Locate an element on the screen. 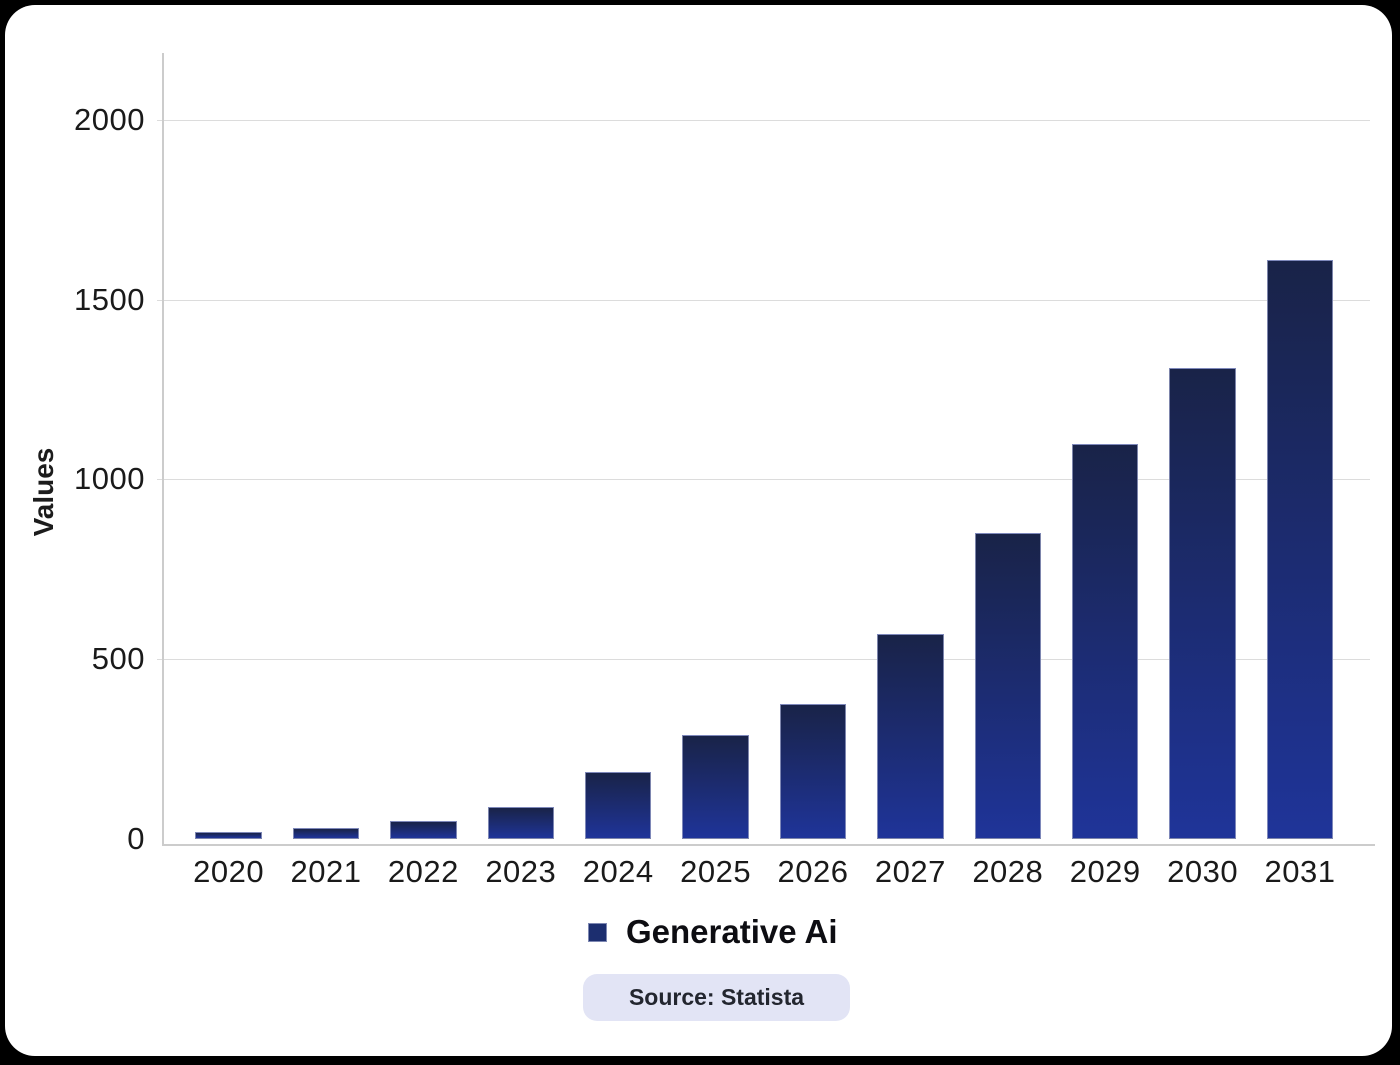  y-tick-label-0: 0 is located at coordinates (136, 838).